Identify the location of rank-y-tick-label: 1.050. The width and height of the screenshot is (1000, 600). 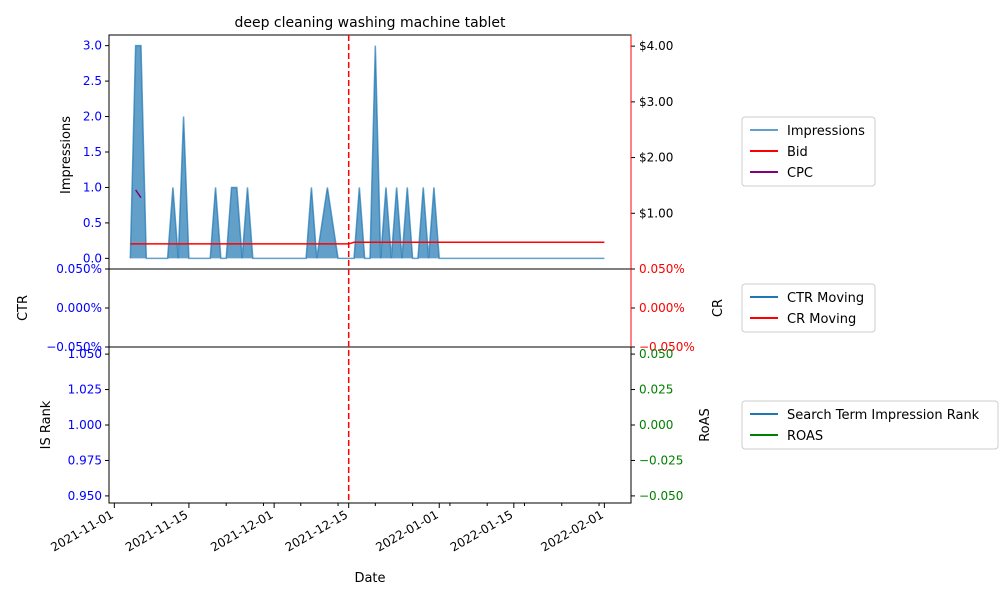
(85, 354).